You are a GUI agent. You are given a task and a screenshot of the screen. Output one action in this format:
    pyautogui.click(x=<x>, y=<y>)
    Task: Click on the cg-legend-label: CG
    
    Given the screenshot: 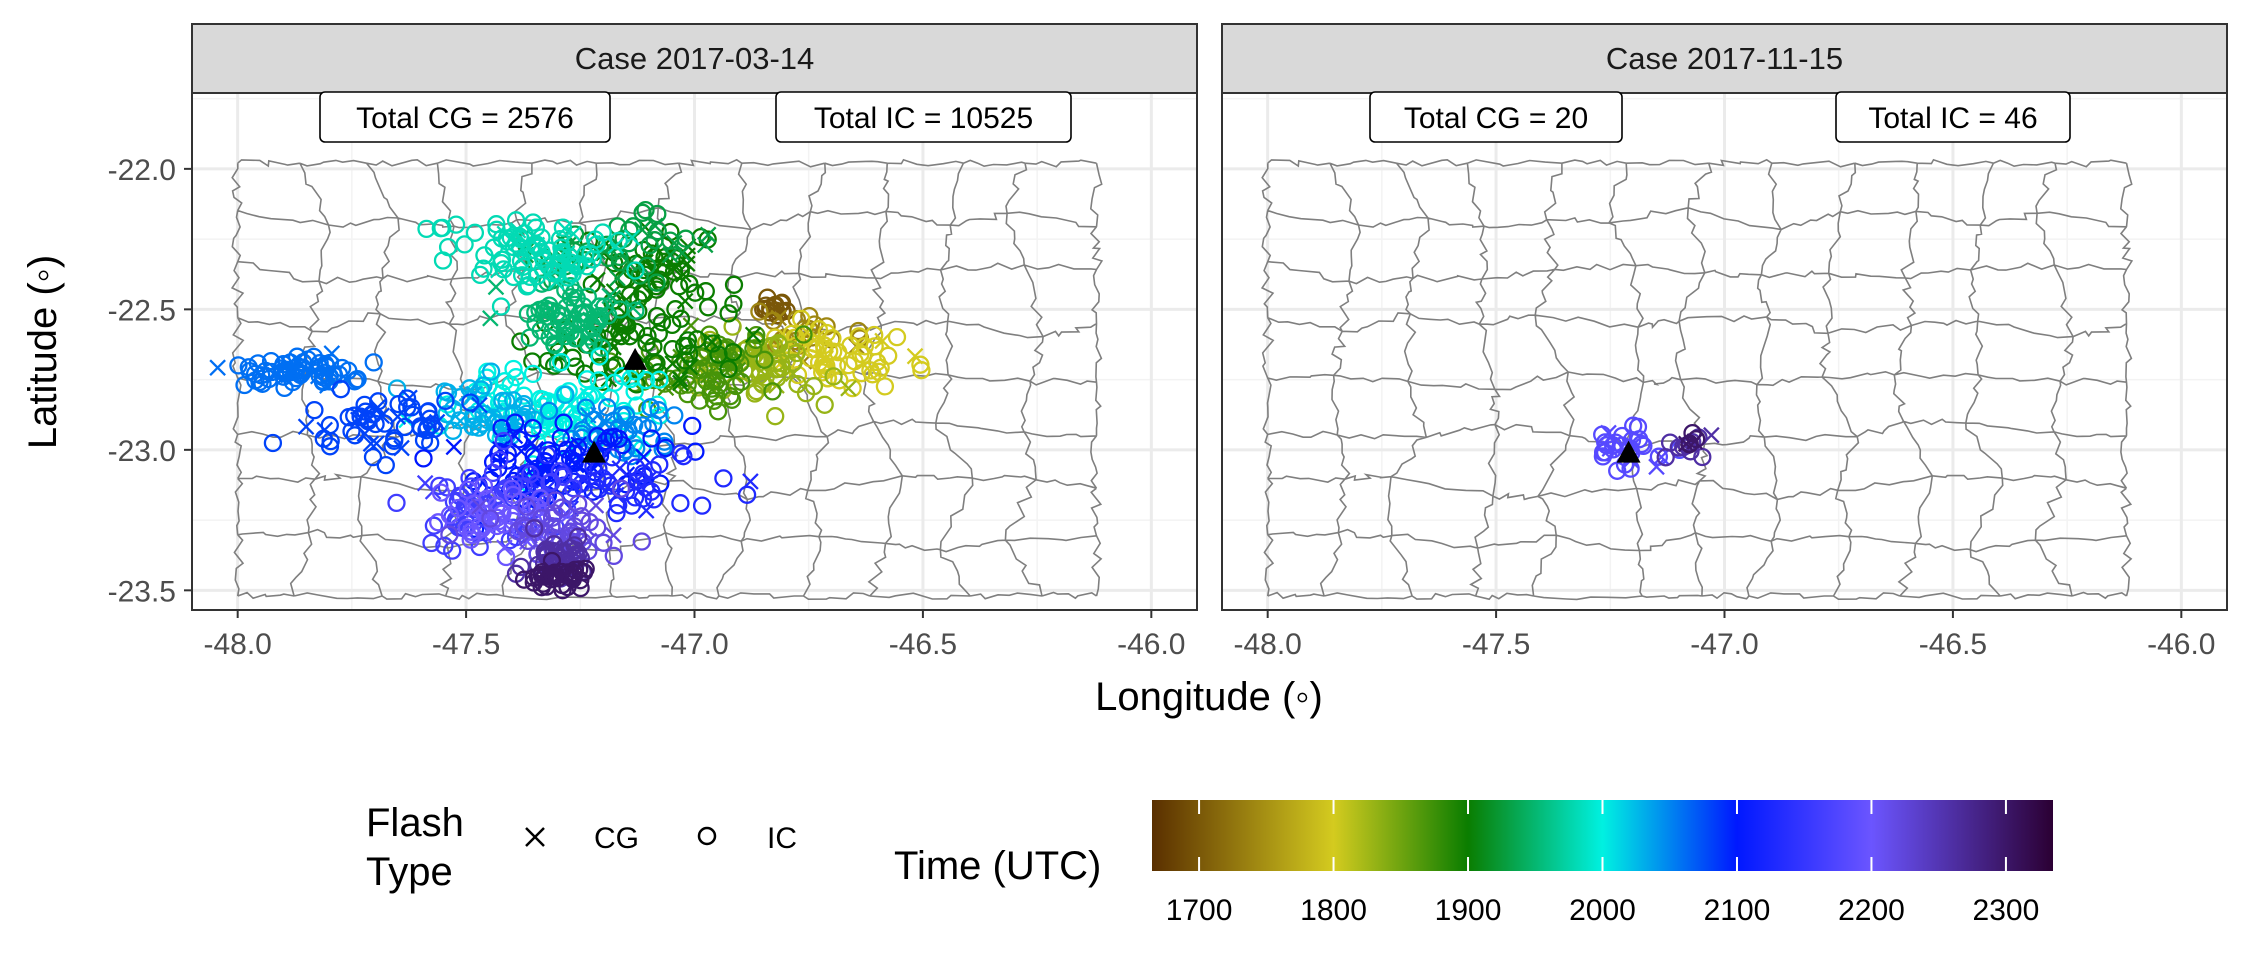 What is the action you would take?
    pyautogui.click(x=616, y=838)
    